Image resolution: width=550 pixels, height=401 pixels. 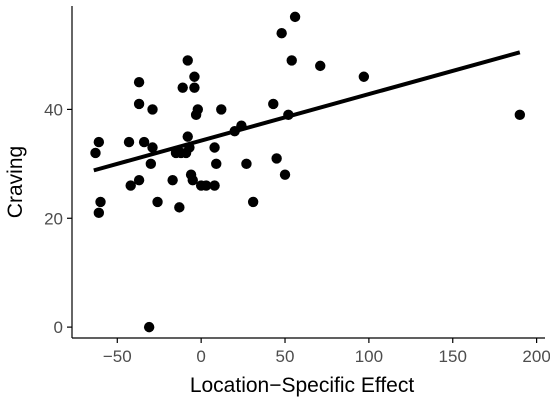 What do you see at coordinates (285, 356) in the screenshot?
I see `x-tick-label: 50` at bounding box center [285, 356].